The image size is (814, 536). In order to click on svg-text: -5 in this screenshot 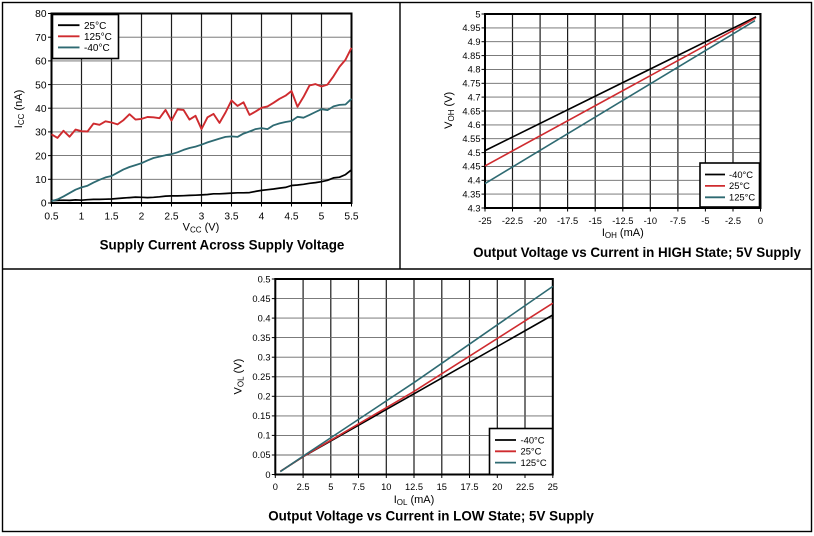, I will do `click(705, 221)`.